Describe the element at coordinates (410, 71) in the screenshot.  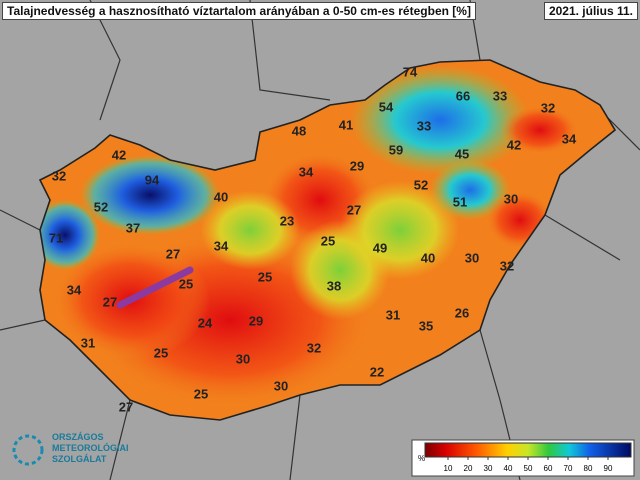
I see `value-label: 74` at that location.